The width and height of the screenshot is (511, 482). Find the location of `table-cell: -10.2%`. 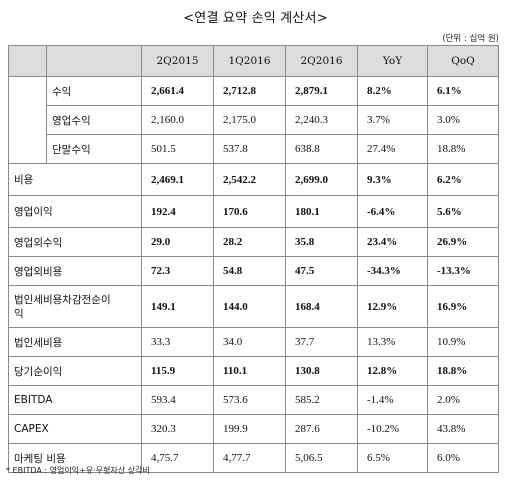

table-cell: -10.2% is located at coordinates (392, 429).